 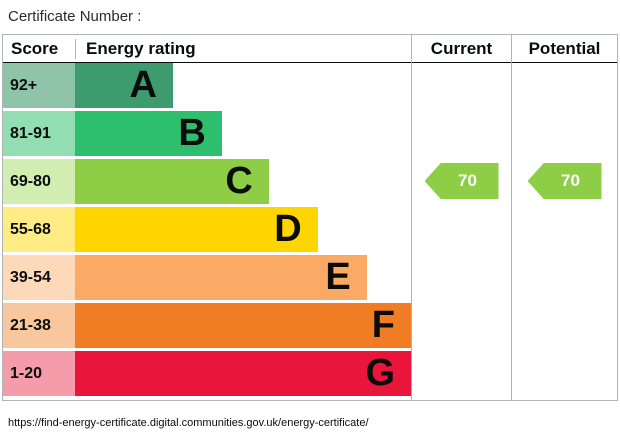 What do you see at coordinates (39, 373) in the screenshot?
I see `score-band-cell: 1-20` at bounding box center [39, 373].